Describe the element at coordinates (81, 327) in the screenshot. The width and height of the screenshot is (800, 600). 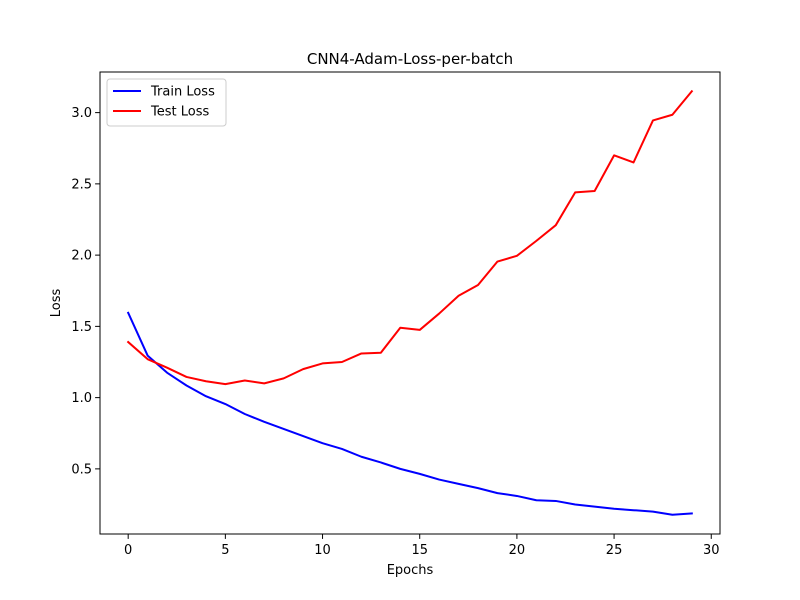
I see `y-tick-label: 1.5` at that location.